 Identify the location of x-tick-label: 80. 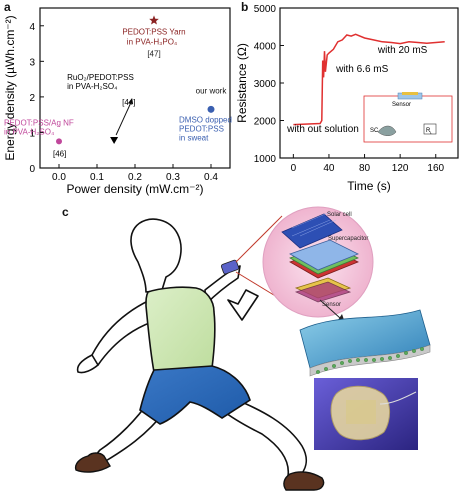
(365, 168).